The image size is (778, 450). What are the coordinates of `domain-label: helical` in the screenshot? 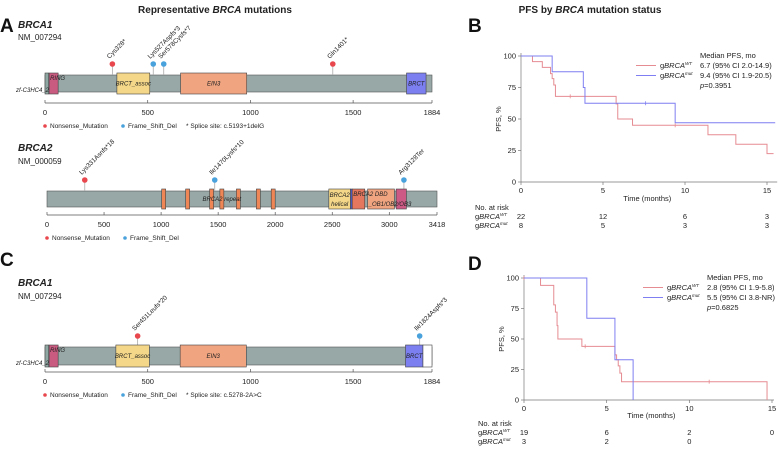 It's located at (340, 205).